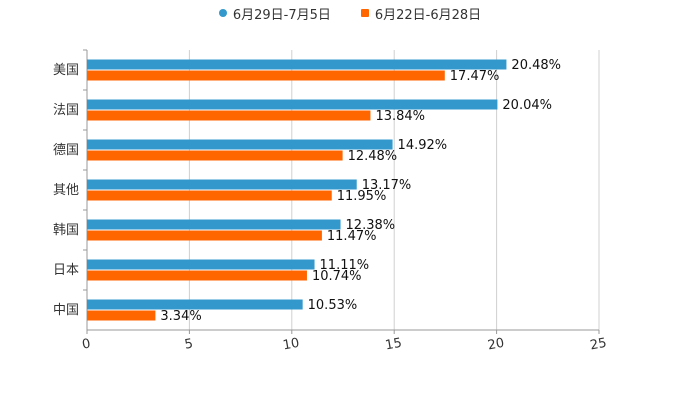  Describe the element at coordinates (66, 150) in the screenshot. I see `y-category-label-2: 德国` at that location.